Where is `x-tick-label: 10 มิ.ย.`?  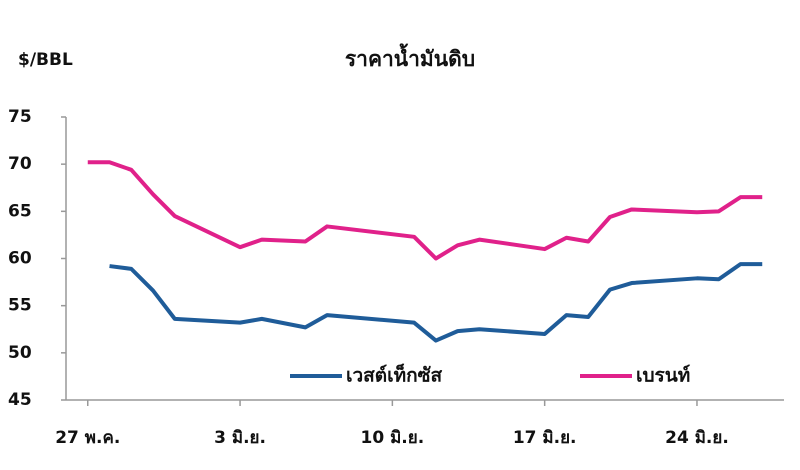 x-tick-label: 10 มิ.ย. is located at coordinates (393, 438).